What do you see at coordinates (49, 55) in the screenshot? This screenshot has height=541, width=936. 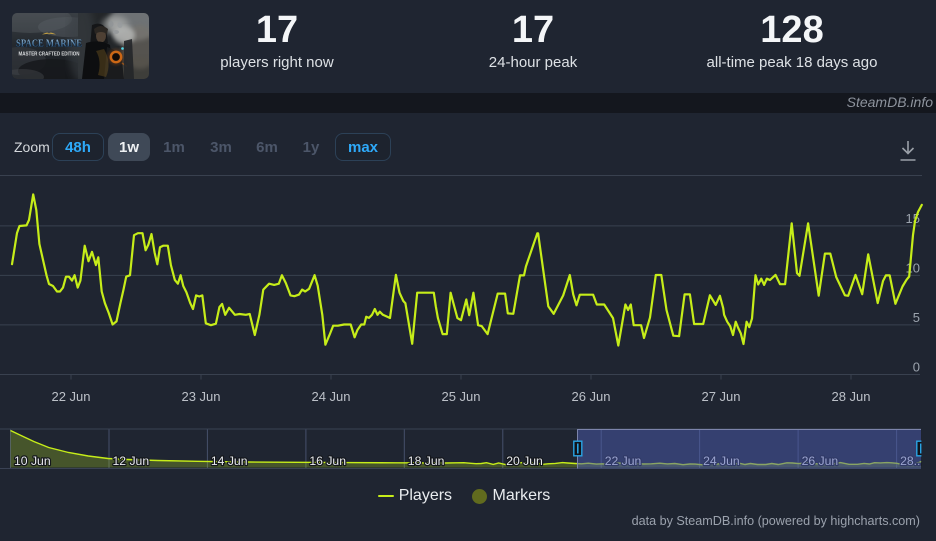 I see `svg-text: MASTER CRAFTED EDITION` at bounding box center [49, 55].